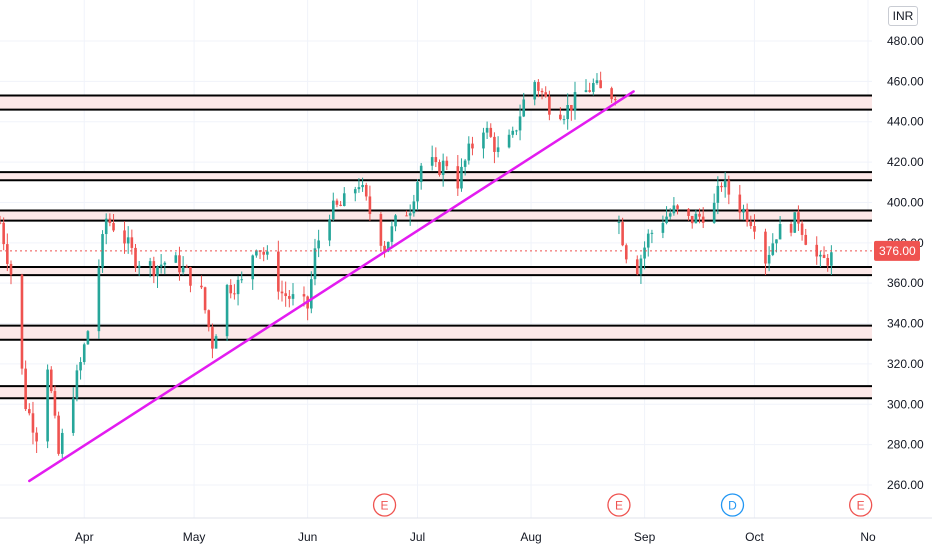  What do you see at coordinates (466, 530) in the screenshot?
I see `time-axis: Apr May Jun Jul Aug Sep Oct No` at bounding box center [466, 530].